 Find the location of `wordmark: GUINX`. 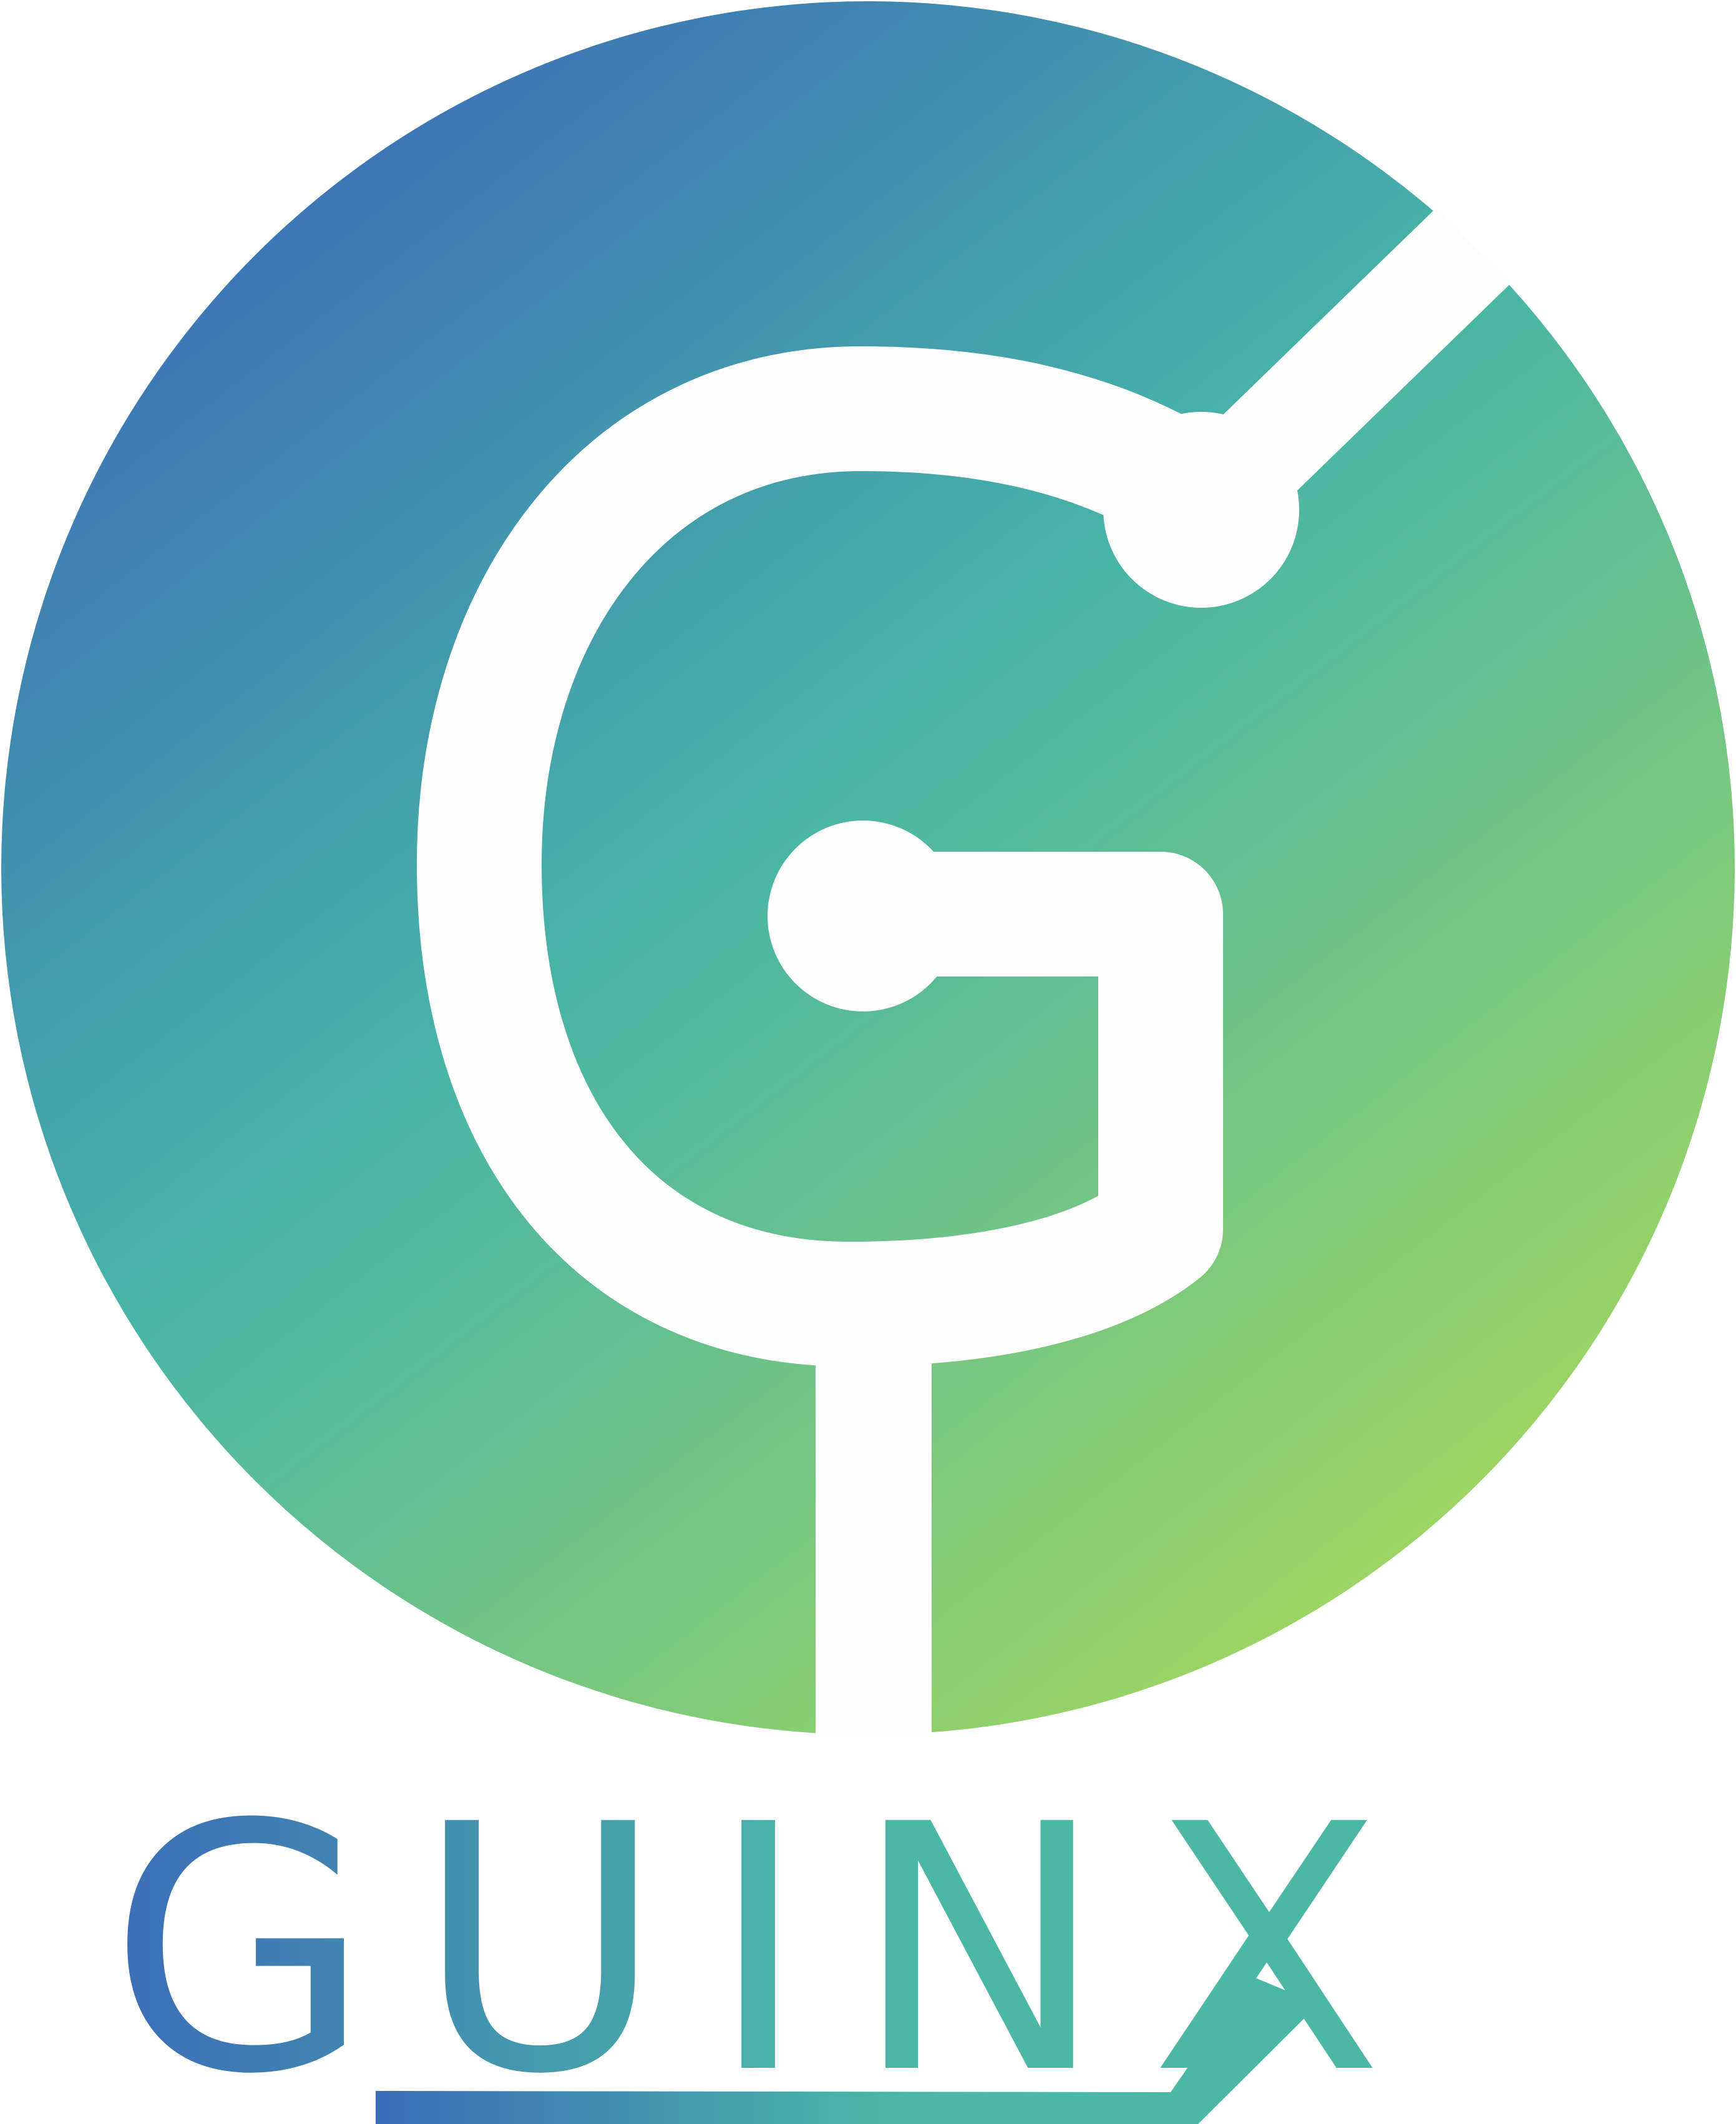

wordmark: GUINX is located at coordinates (767, 1938).